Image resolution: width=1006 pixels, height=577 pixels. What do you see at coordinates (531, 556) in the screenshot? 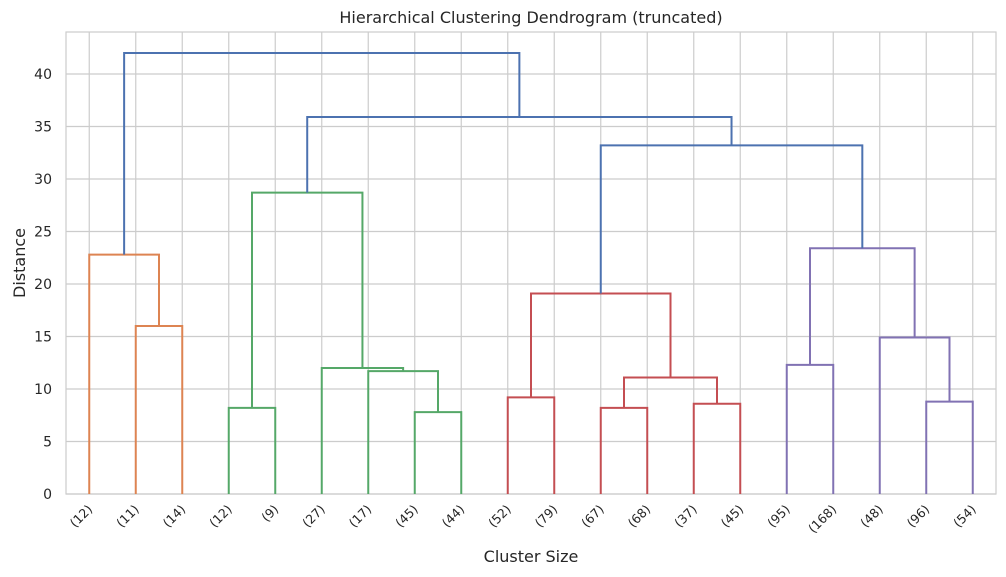
I see `x-axis-label: Cluster Size` at bounding box center [531, 556].